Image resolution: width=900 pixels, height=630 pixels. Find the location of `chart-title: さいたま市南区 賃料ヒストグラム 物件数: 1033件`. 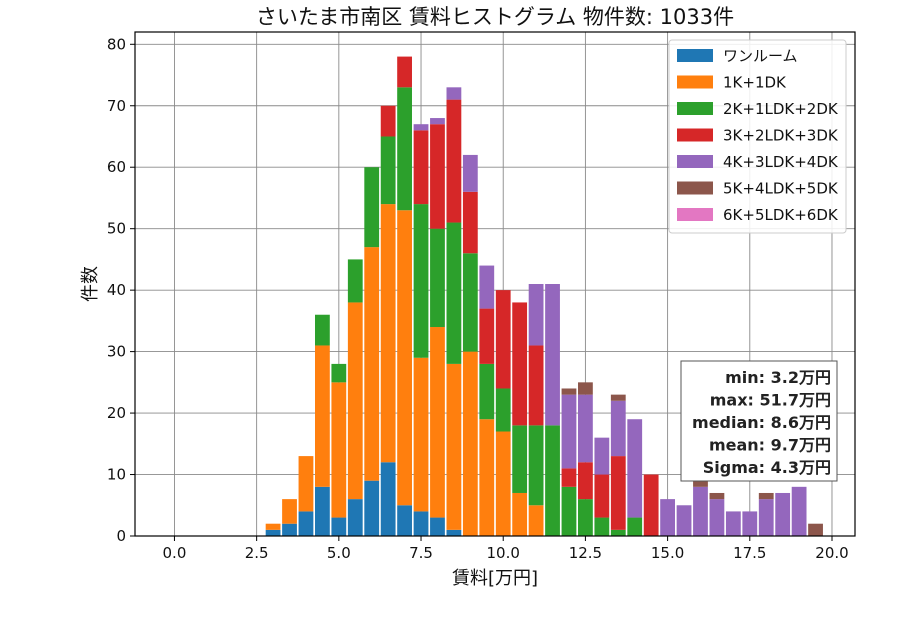

chart-title: さいたま市南区 賃料ヒストグラム 物件数: 1033件 is located at coordinates (495, 17).